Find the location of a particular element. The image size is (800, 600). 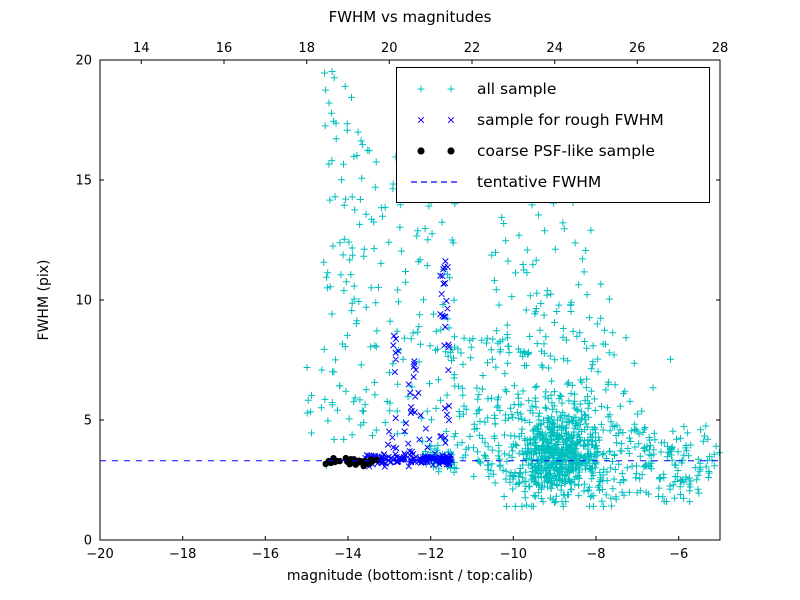

svg-text: −12 is located at coordinates (430, 554).